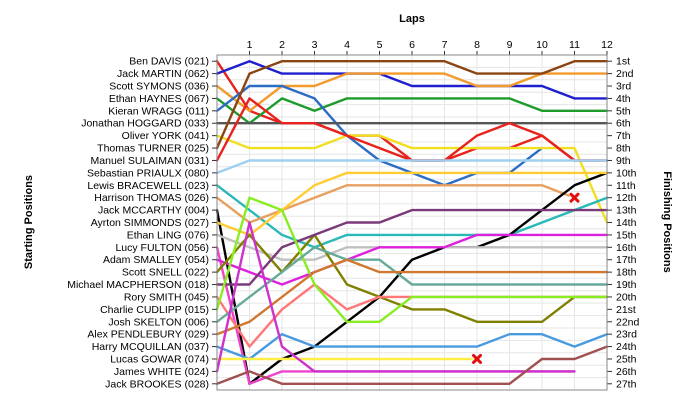  I want to click on driver-label: Harrison THOMAS (026), so click(151, 198).